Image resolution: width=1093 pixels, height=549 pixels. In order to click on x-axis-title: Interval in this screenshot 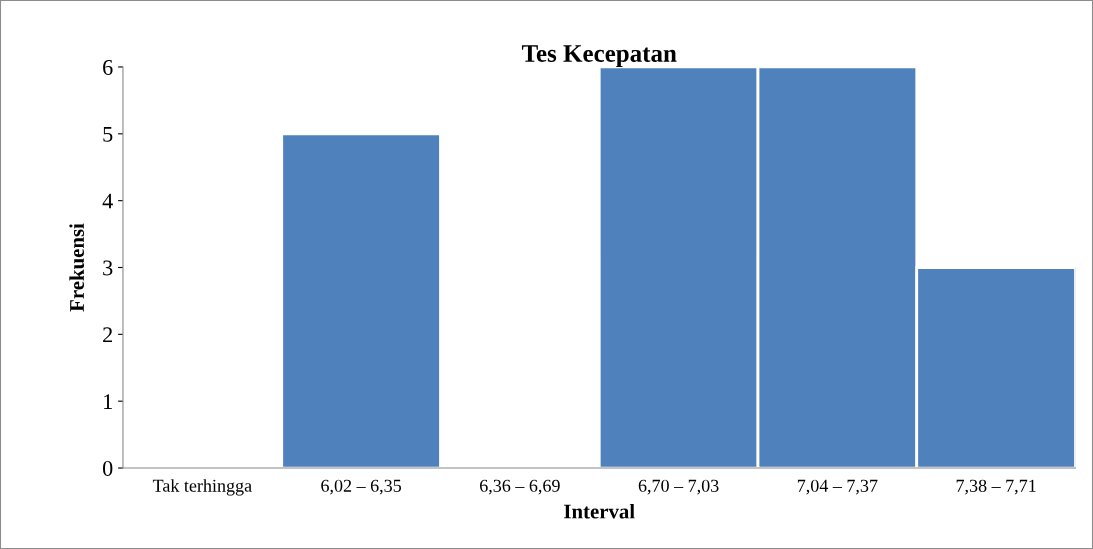, I will do `click(599, 511)`.